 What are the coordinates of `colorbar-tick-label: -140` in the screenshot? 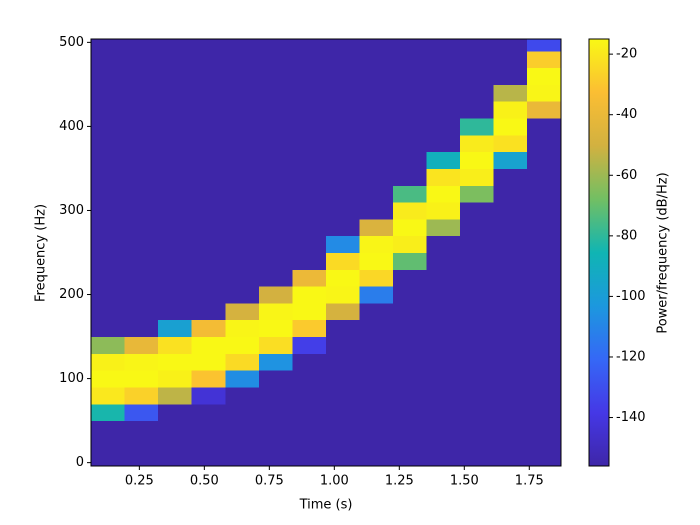 It's located at (631, 417).